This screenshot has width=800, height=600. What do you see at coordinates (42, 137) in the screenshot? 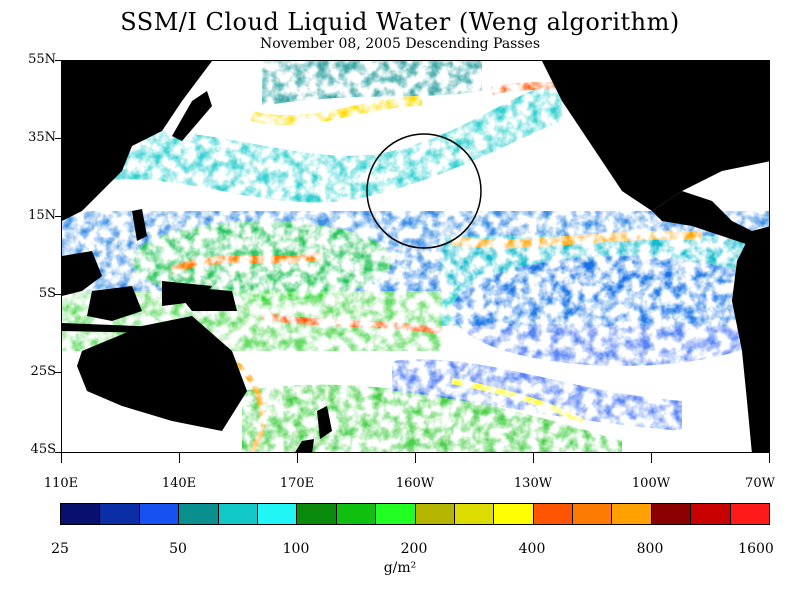
I see `lat-label-35n: 35N` at bounding box center [42, 137].